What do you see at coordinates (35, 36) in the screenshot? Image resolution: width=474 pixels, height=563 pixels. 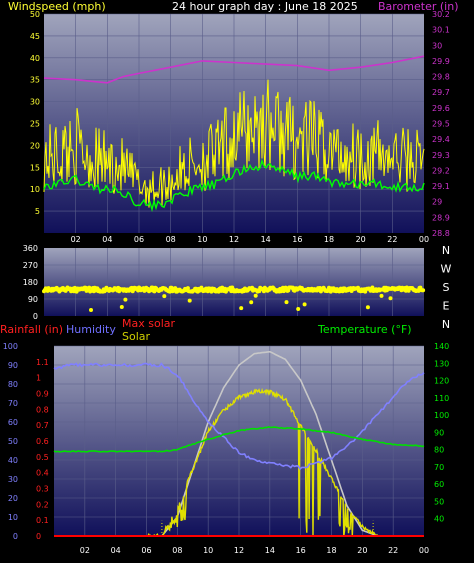 I see `windspeed-tick-label: 45` at bounding box center [35, 36].